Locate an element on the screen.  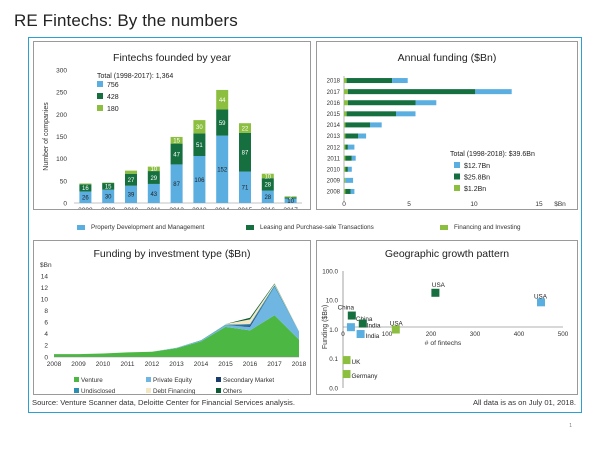
data-label: 152 is located at coordinates (222, 171).